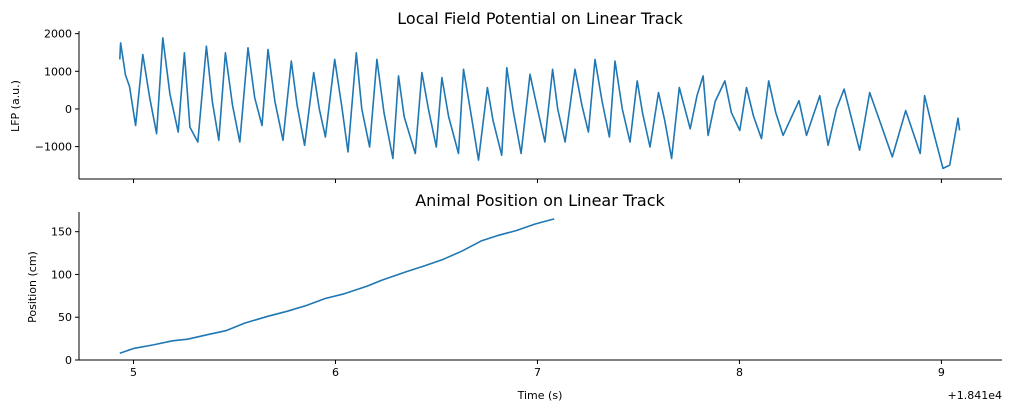 This screenshot has width=1011, height=415. Describe the element at coordinates (65, 317) in the screenshot. I see `position-y-tick-label: 50` at that location.